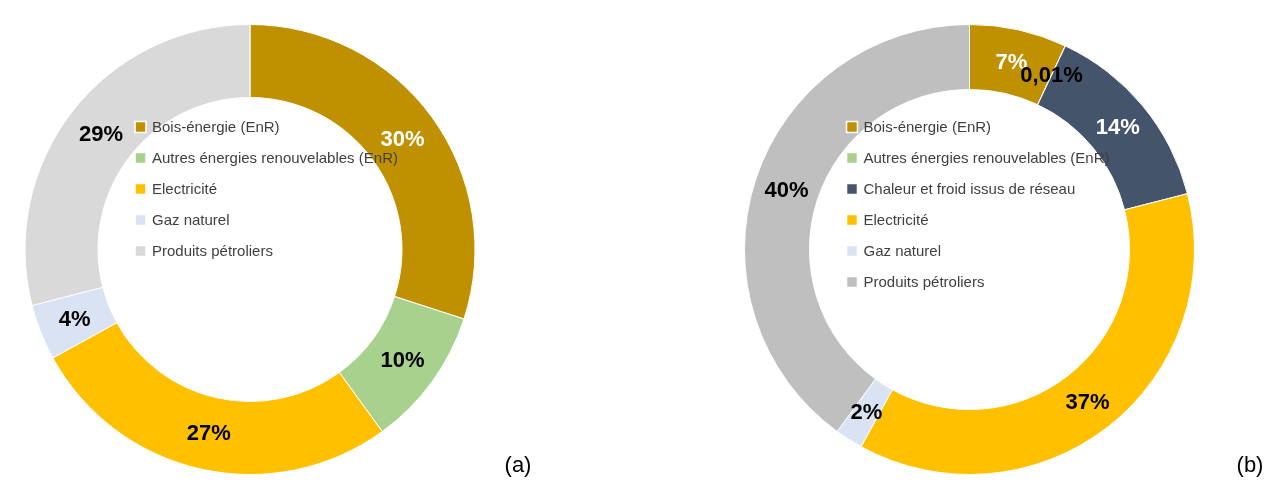 The height and width of the screenshot is (490, 1274). I want to click on text: (a), so click(518, 464).